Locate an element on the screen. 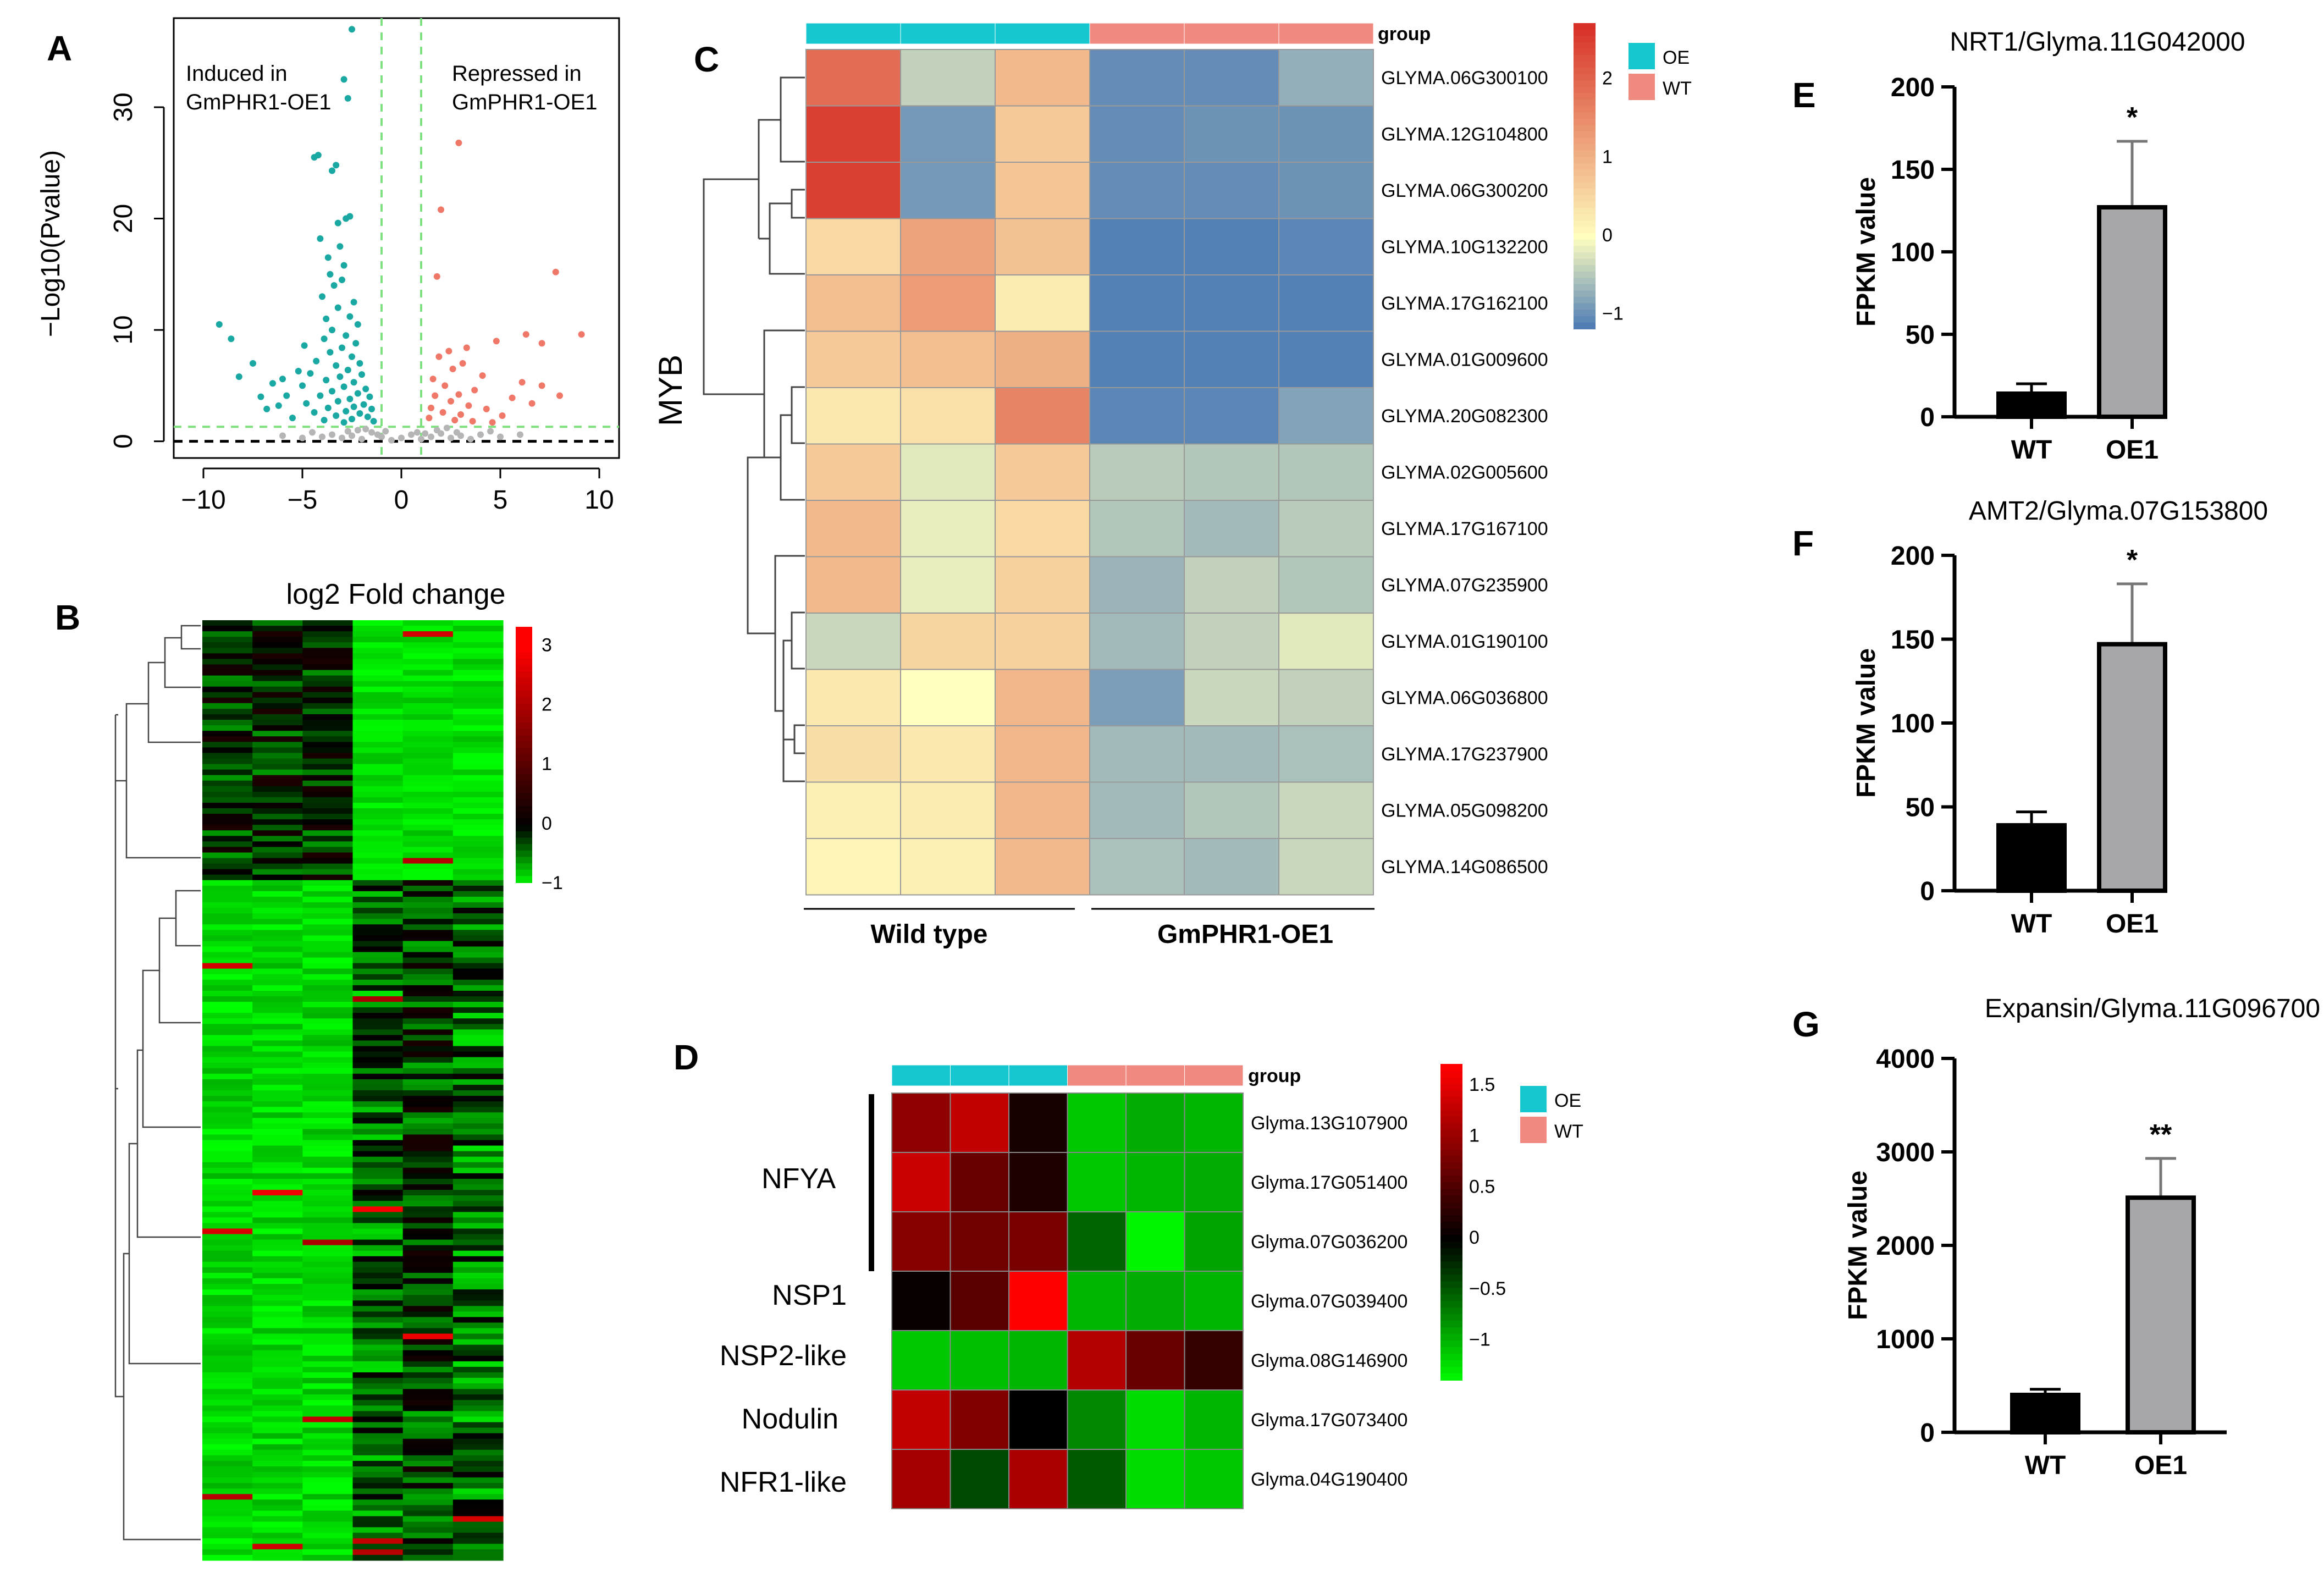  volcano-y-tick-label: 0 is located at coordinates (124, 441).